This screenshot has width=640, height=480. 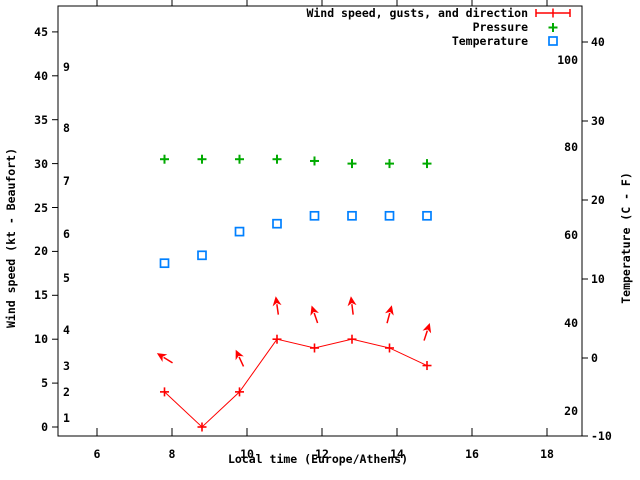 What do you see at coordinates (66, 277) in the screenshot?
I see `beaufort-scale-label: 5` at bounding box center [66, 277].